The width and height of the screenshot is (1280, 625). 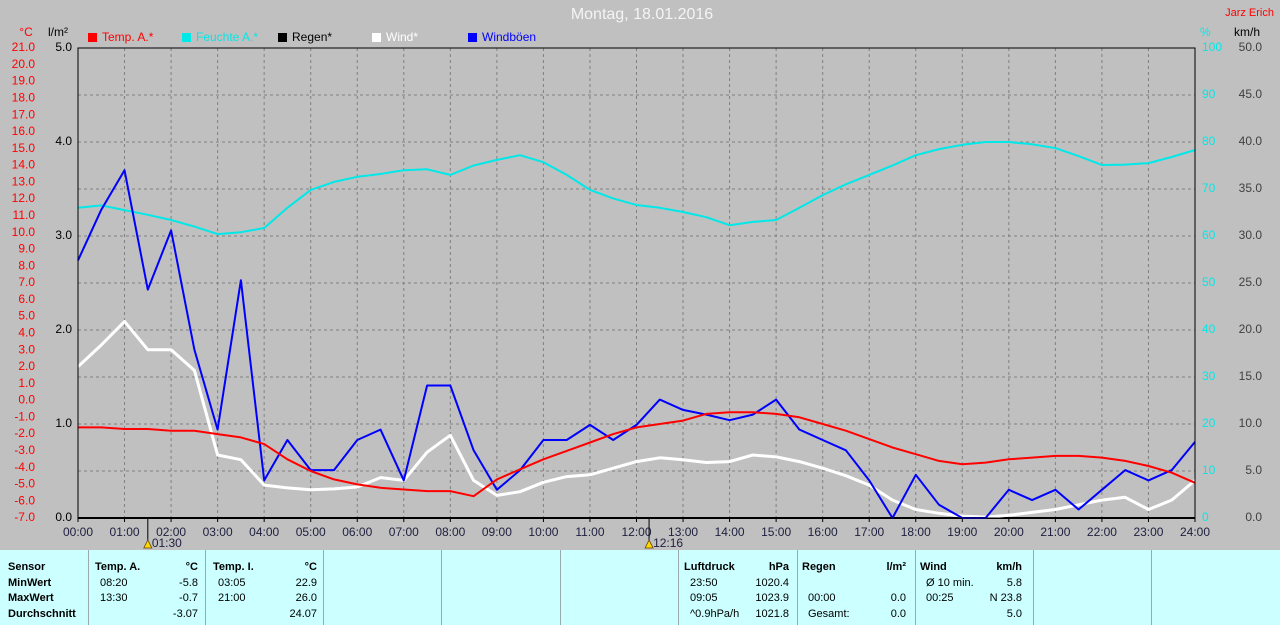 I want to click on table-cell: Sensor, so click(x=27, y=567).